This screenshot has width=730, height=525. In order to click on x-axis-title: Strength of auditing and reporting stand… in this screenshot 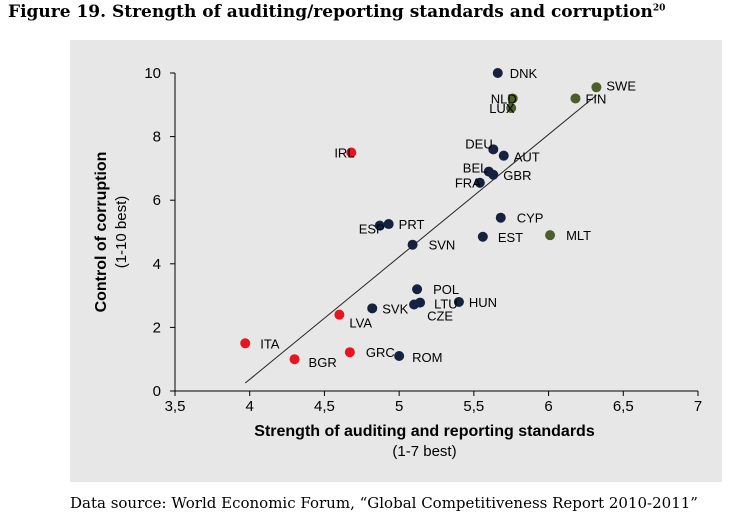, I will do `click(424, 431)`.